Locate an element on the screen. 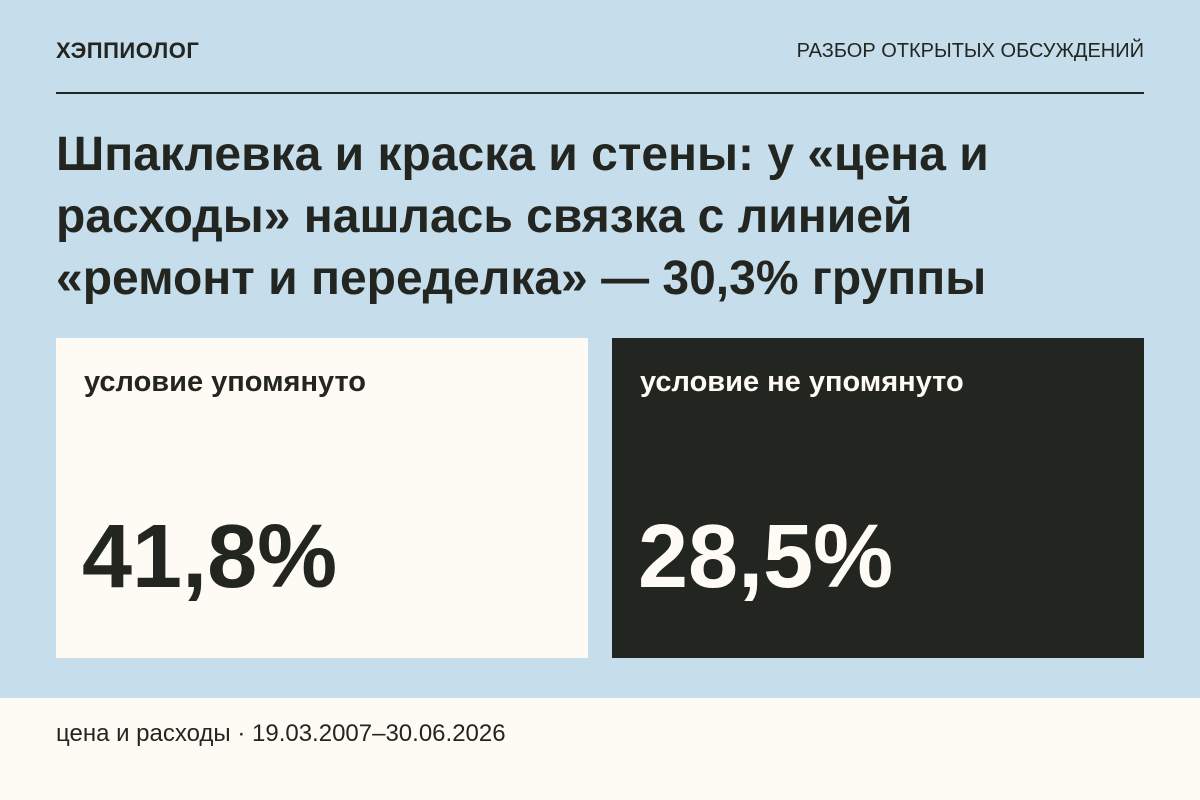 The height and width of the screenshot is (800, 1200). section-label: РАЗБОР ОТКРЫТЫХ ОБСУЖДЕНИЙ is located at coordinates (970, 51).